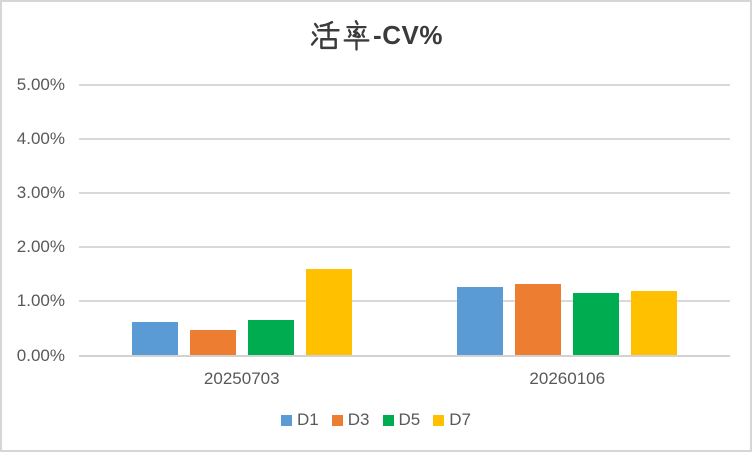  Describe the element at coordinates (40, 247) in the screenshot. I see `y-axis-label: 2.00%` at that location.